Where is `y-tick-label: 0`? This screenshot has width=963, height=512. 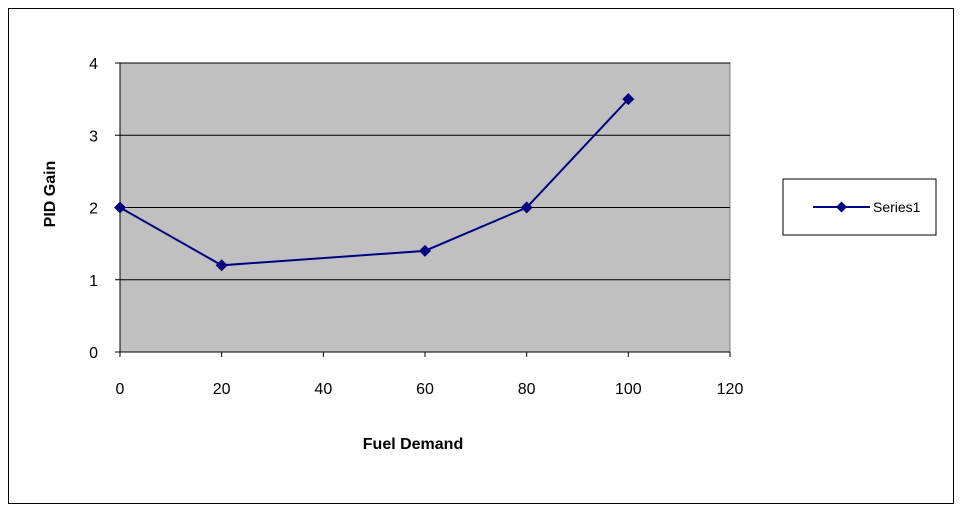
y-tick-label: 0 is located at coordinates (93, 353).